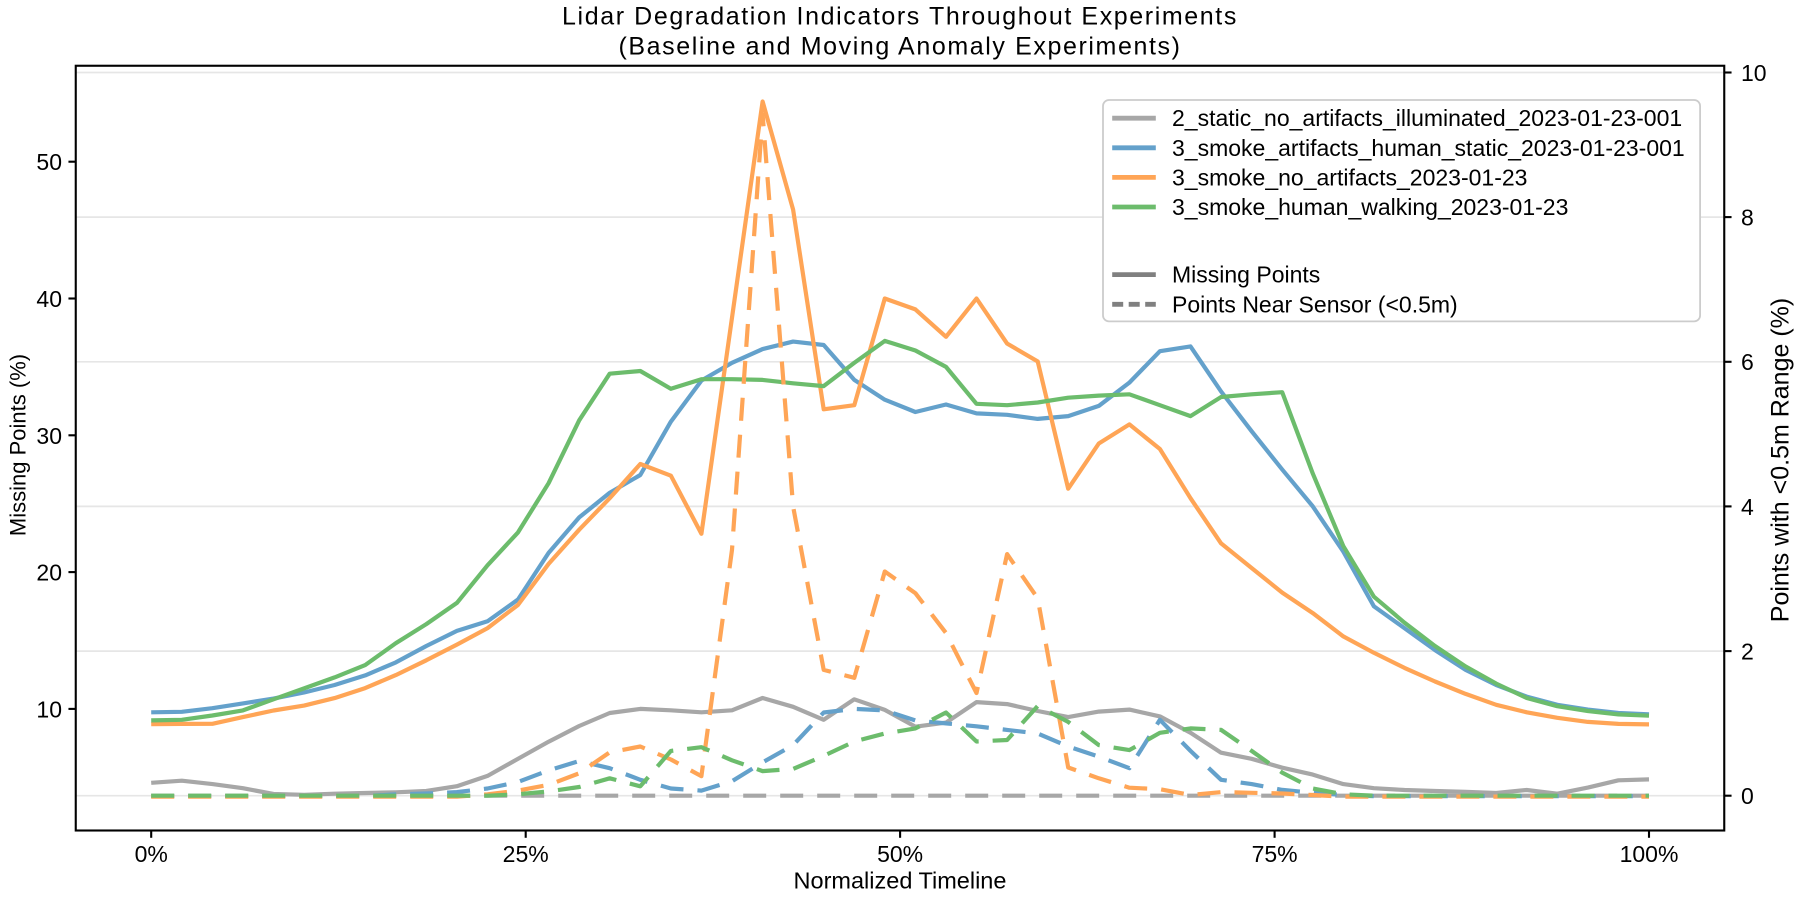  I want to click on svg-text: 50%, so click(900, 854).